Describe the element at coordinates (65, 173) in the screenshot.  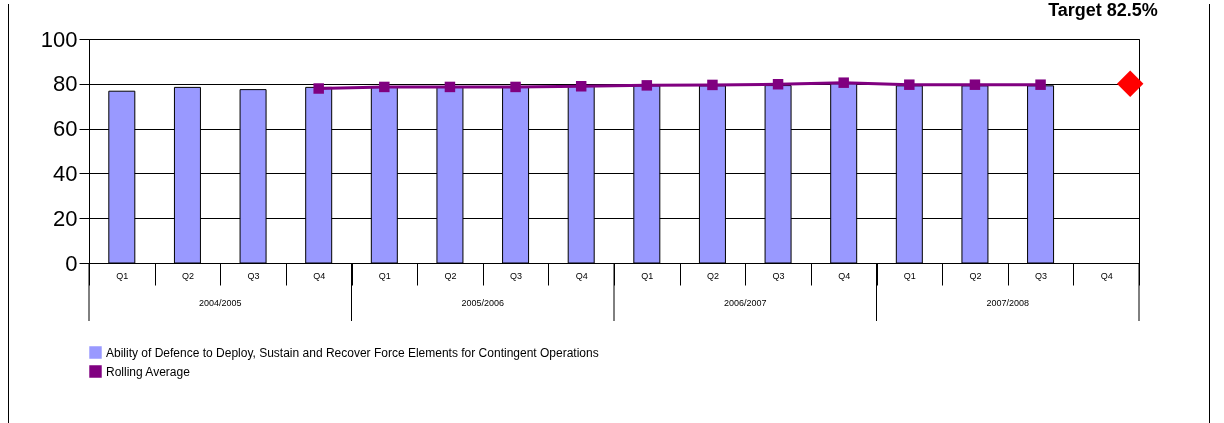
I see `y-tick-label: 40` at that location.